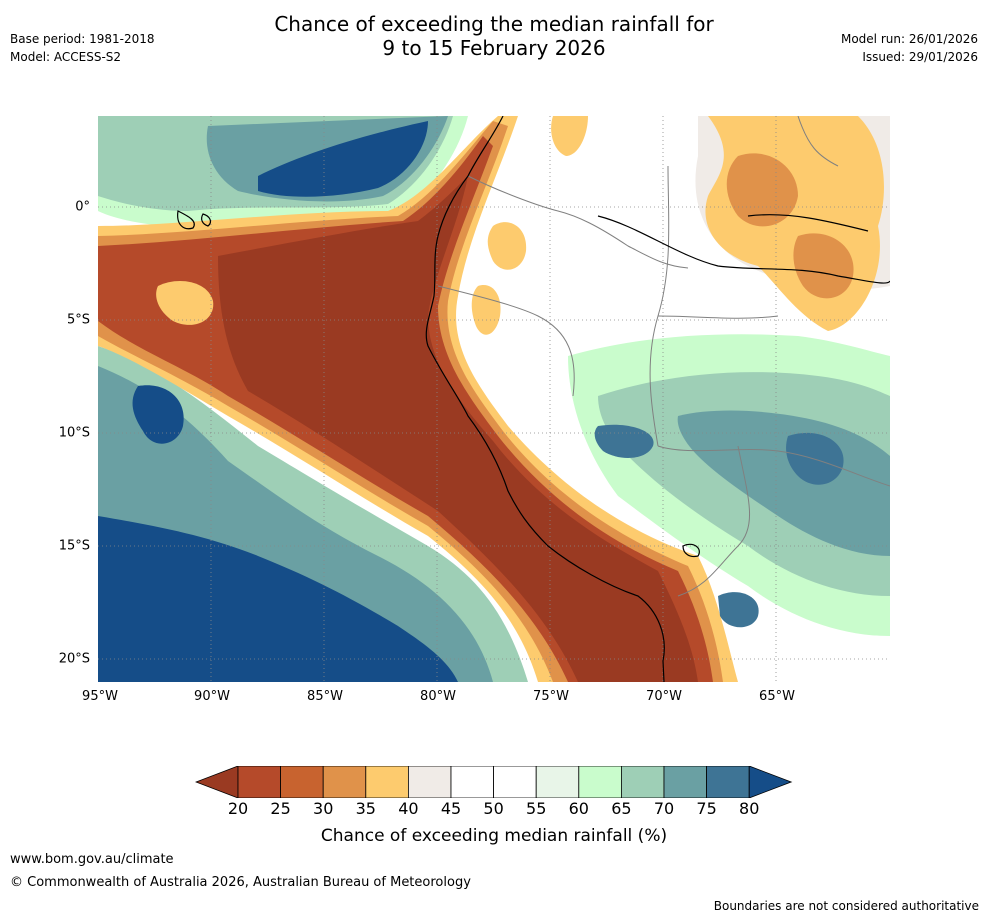  What do you see at coordinates (777, 696) in the screenshot?
I see `x-tick-6: 65°W` at bounding box center [777, 696].